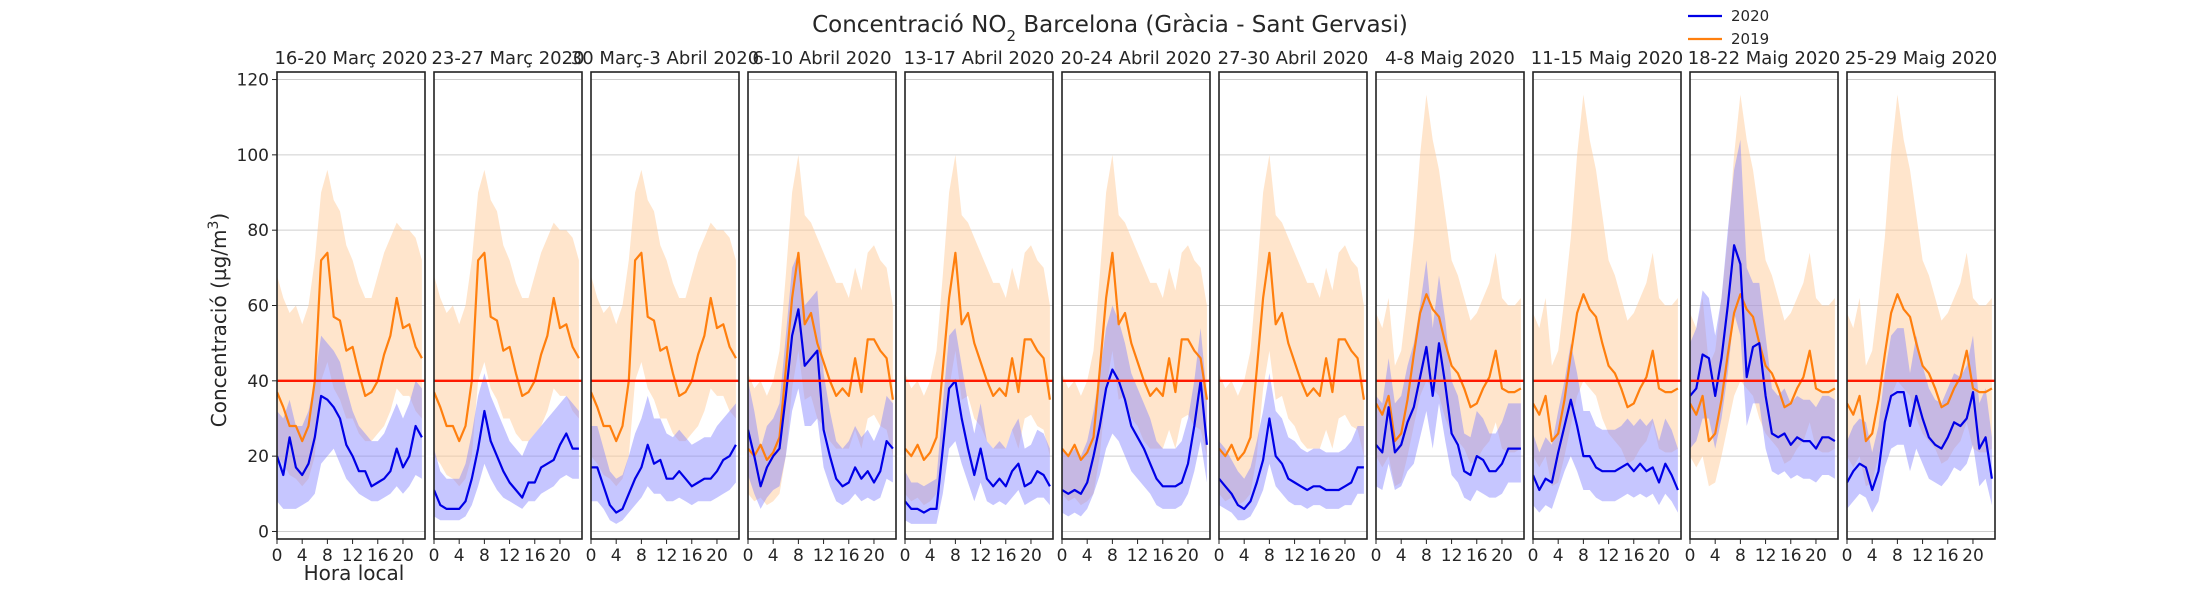 Image resolution: width=2200 pixels, height=604 pixels. What do you see at coordinates (1764, 58) in the screenshot?
I see `panel-title: 18-22 Maig 2020` at bounding box center [1764, 58].